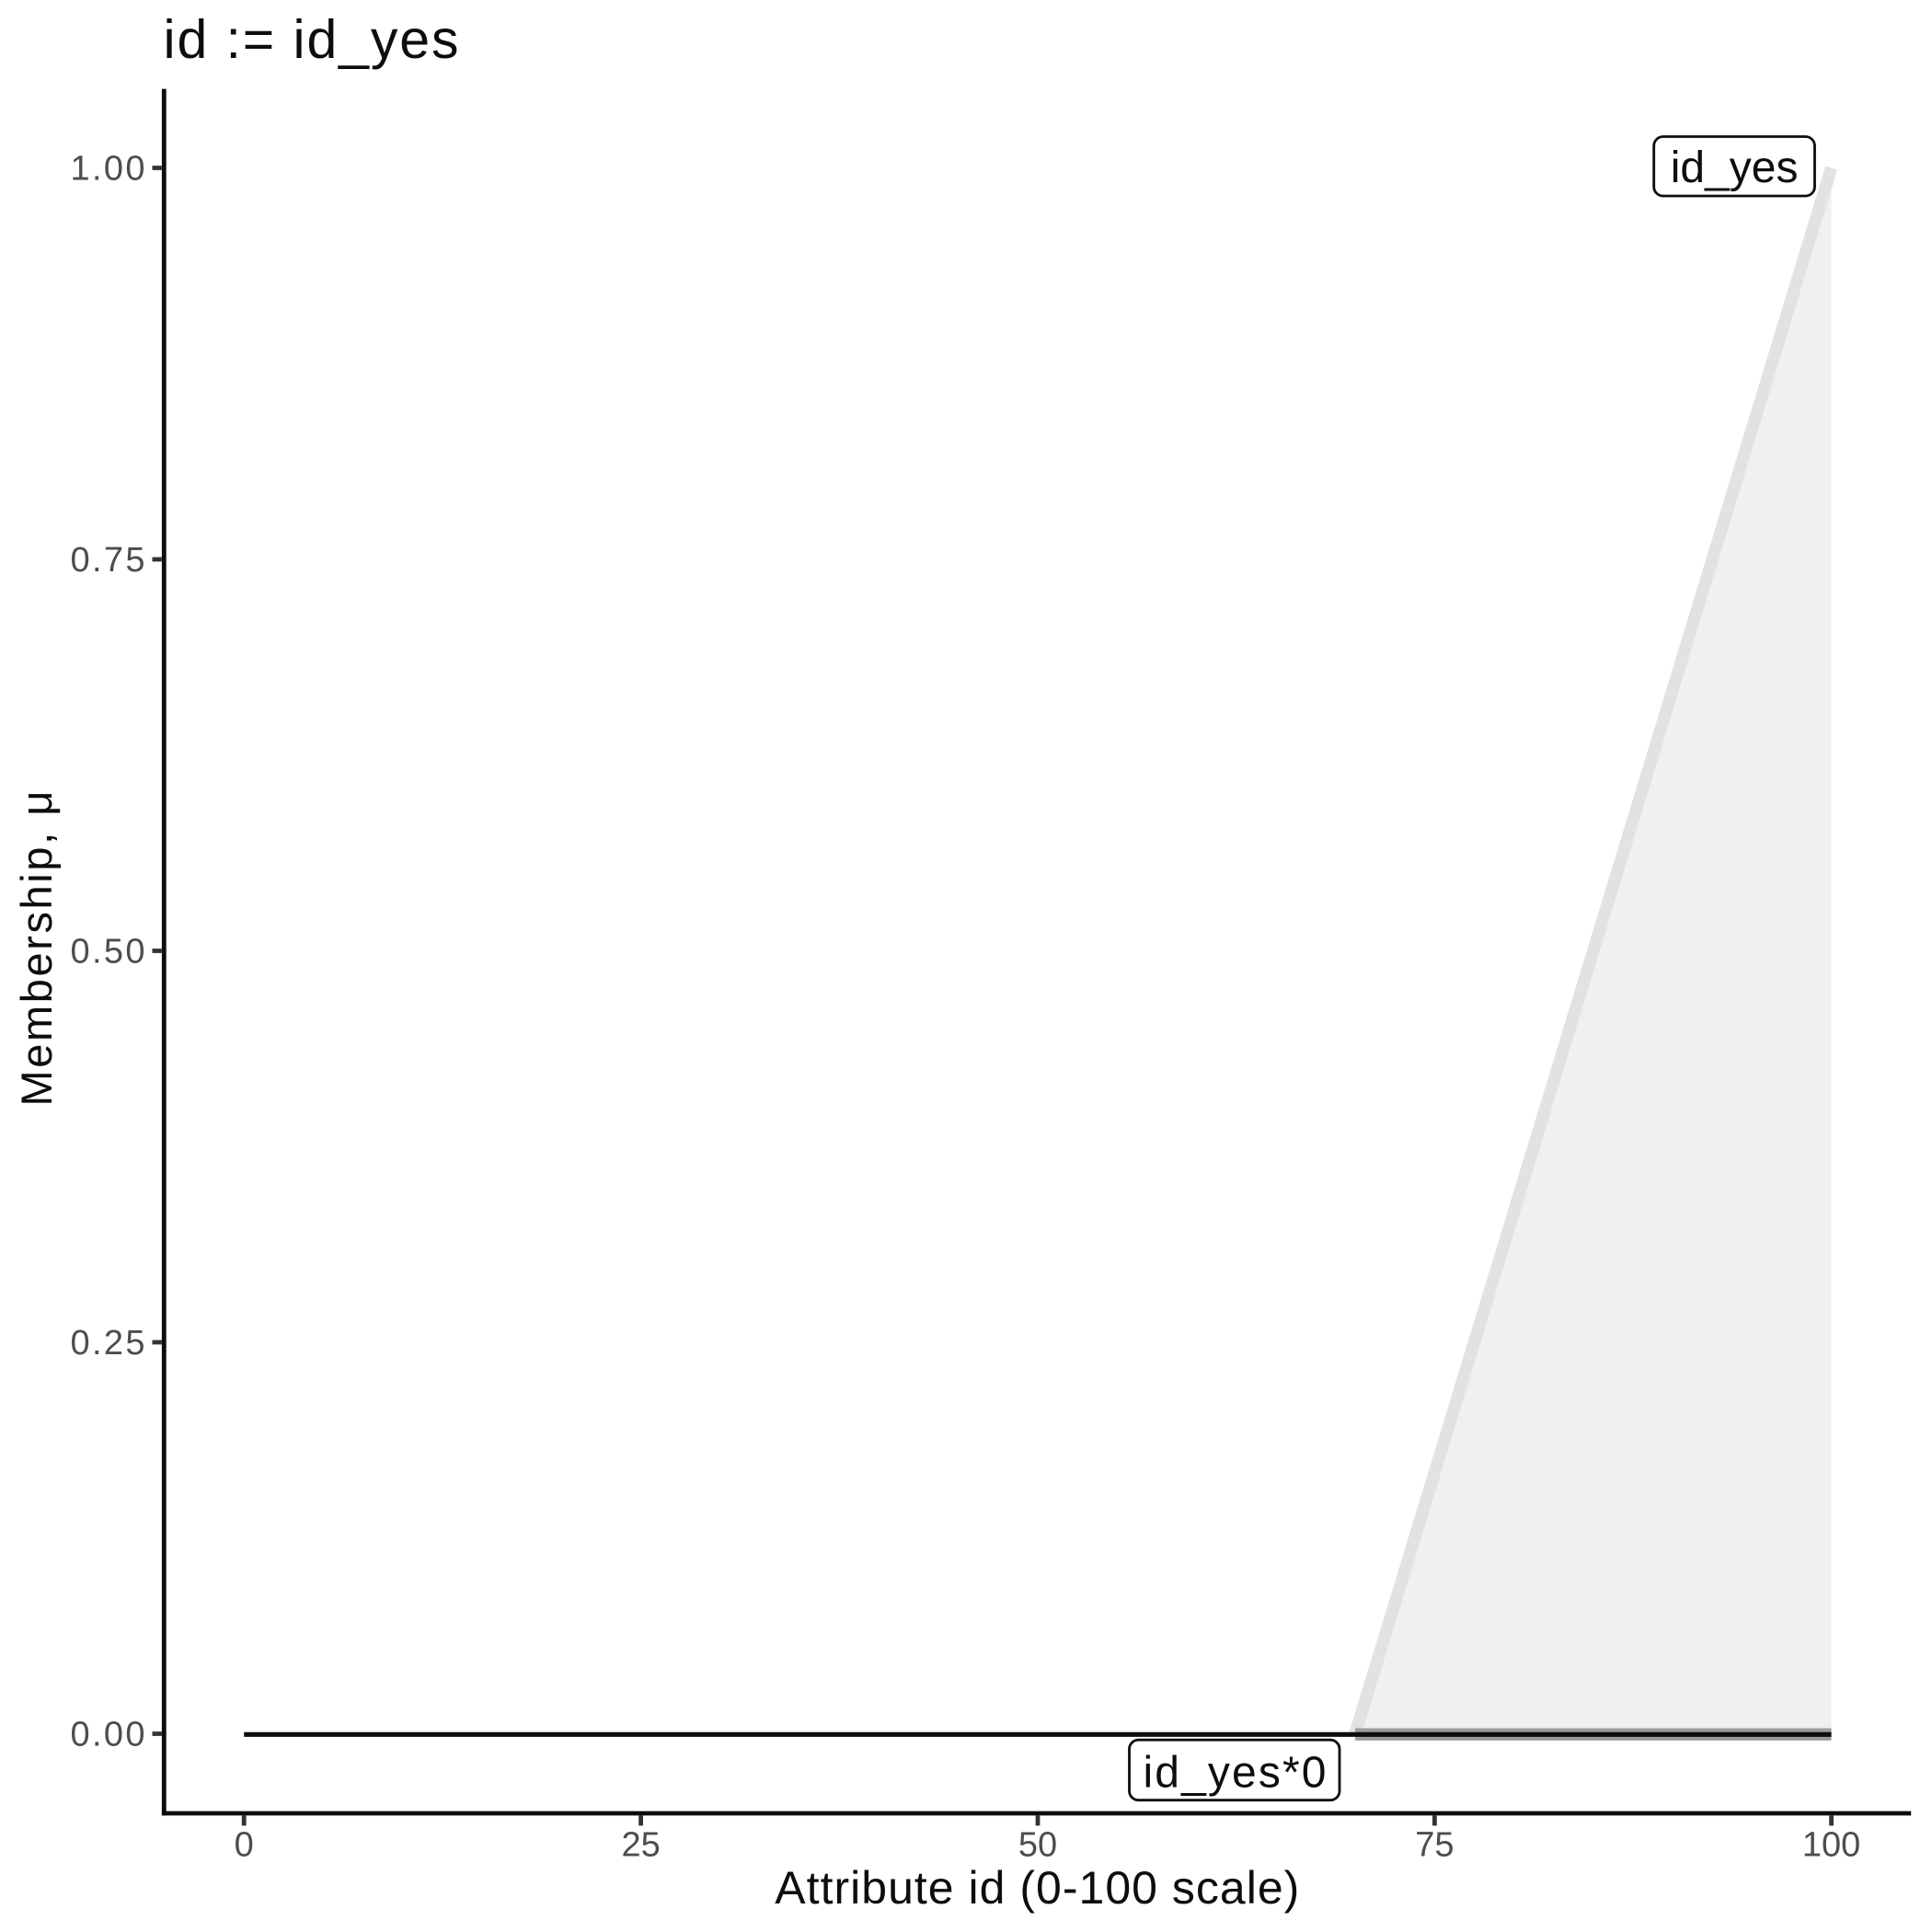 The height and width of the screenshot is (1932, 1932). I want to click on svg-text: id_yes, so click(1735, 168).